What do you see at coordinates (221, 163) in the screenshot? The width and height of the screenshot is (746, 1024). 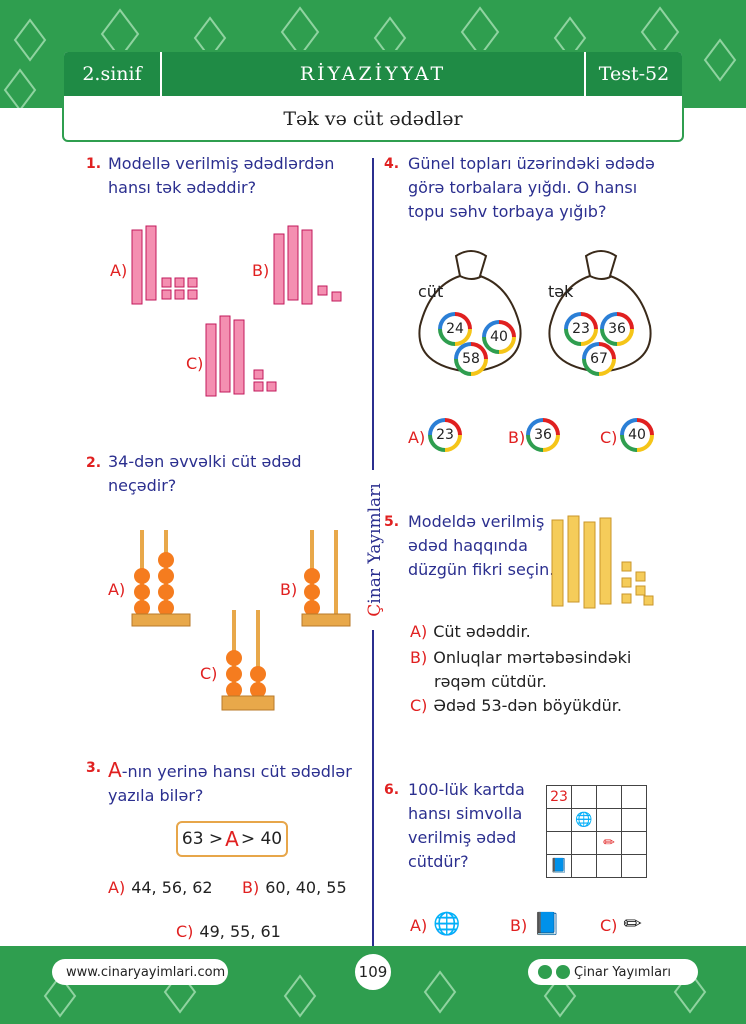 I see `q1-line1: Modellə verilmiş ədədlərdən` at bounding box center [221, 163].